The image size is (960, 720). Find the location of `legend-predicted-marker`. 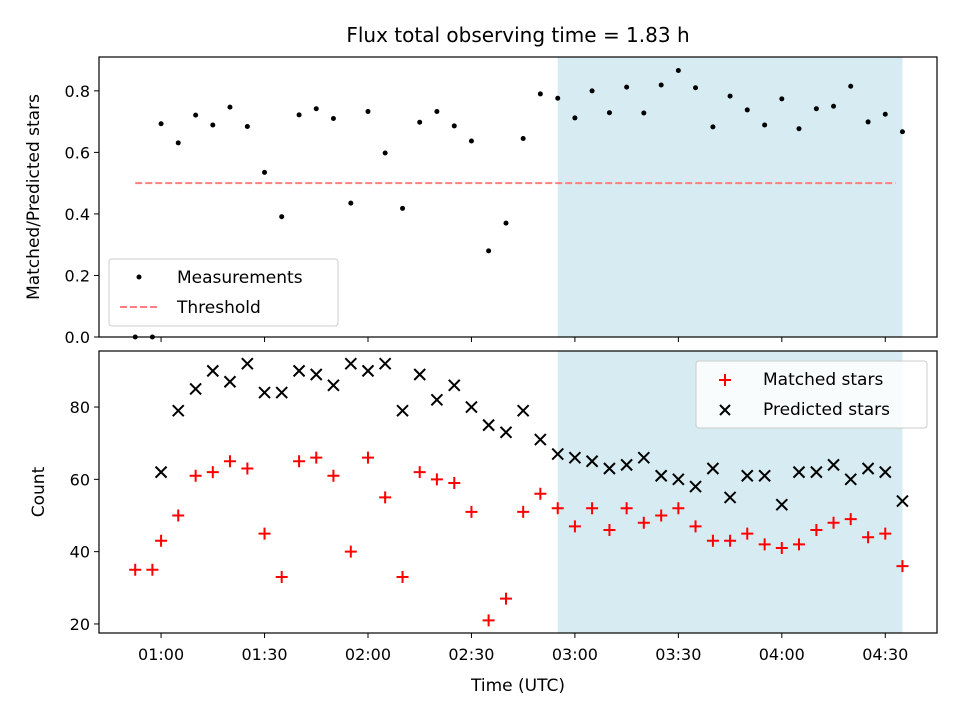

legend-predicted-marker is located at coordinates (725, 410).